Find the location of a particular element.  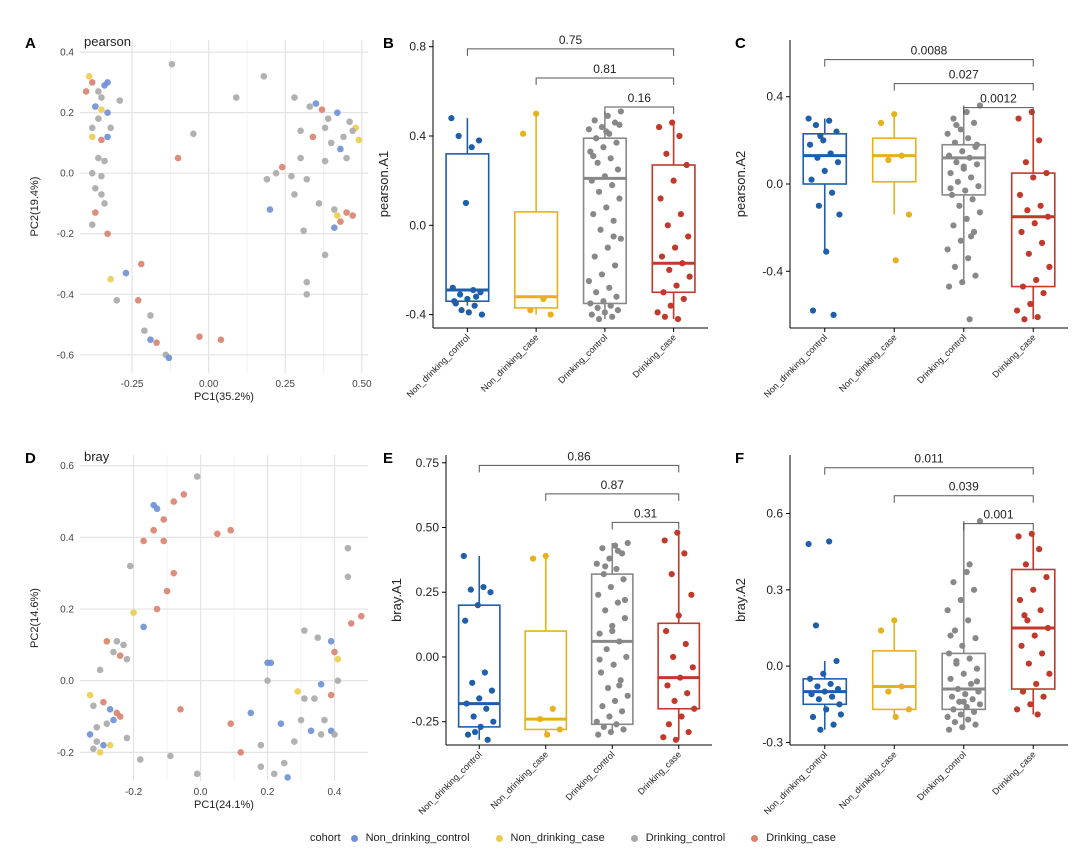

x-tick-label: Drinking_case is located at coordinates (1013, 355).